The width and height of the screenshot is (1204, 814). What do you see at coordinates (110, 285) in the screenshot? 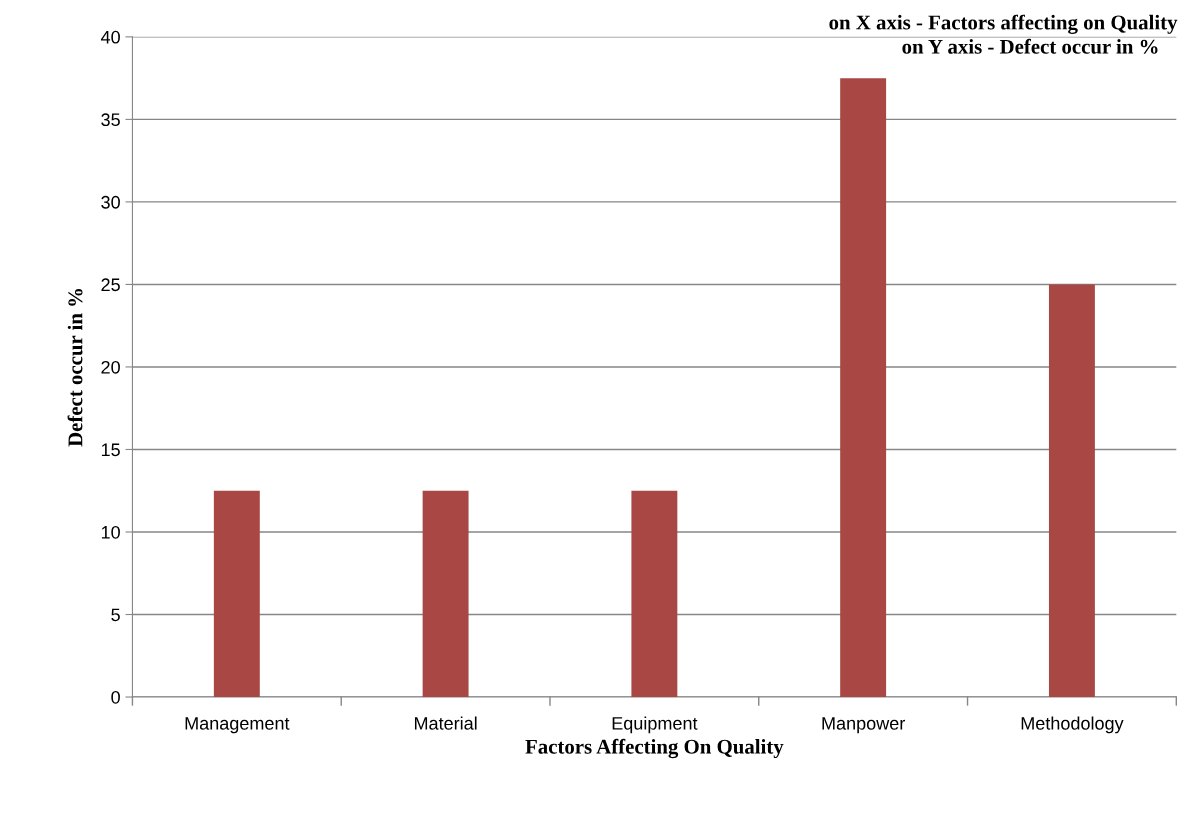
I see `y-tick-label: 25` at bounding box center [110, 285].